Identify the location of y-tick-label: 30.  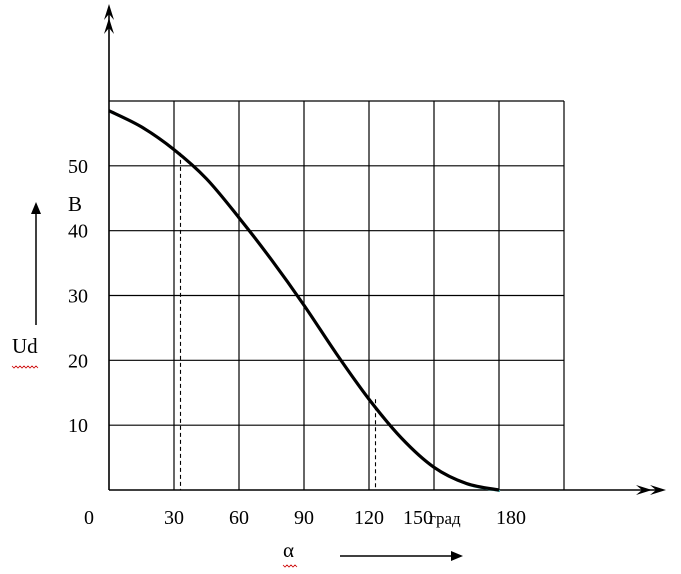
(78, 297).